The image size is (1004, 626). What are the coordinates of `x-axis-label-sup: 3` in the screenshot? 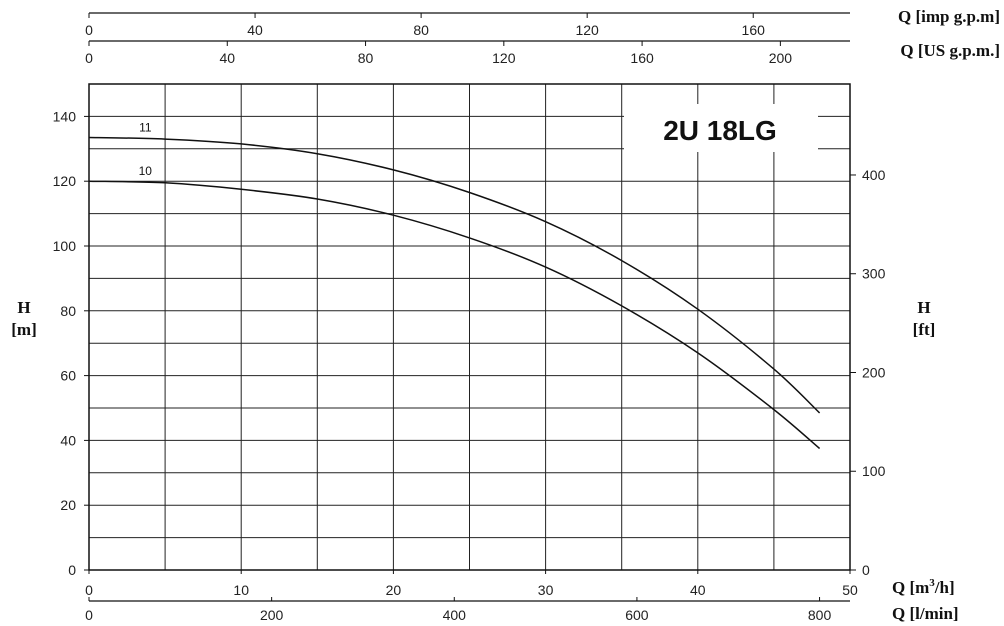 It's located at (932, 583).